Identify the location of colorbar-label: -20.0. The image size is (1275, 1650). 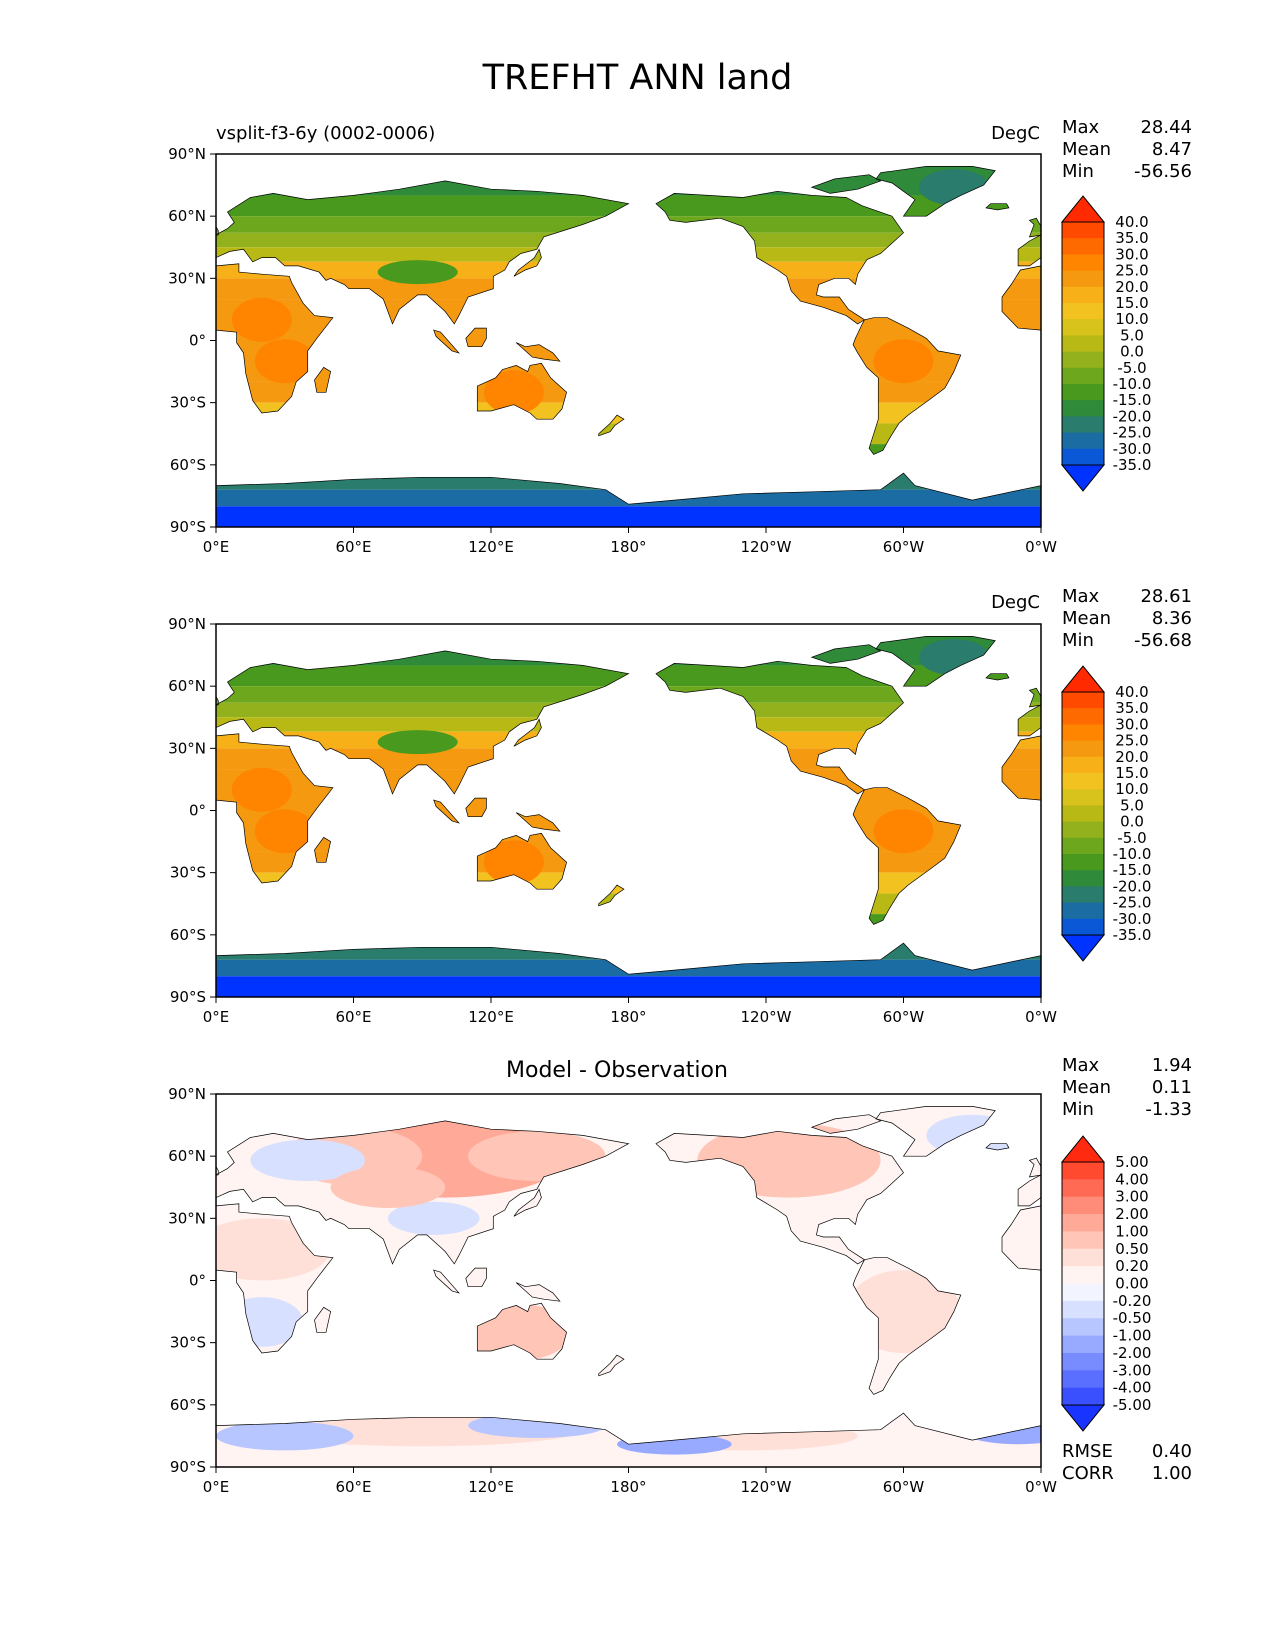
(1132, 886).